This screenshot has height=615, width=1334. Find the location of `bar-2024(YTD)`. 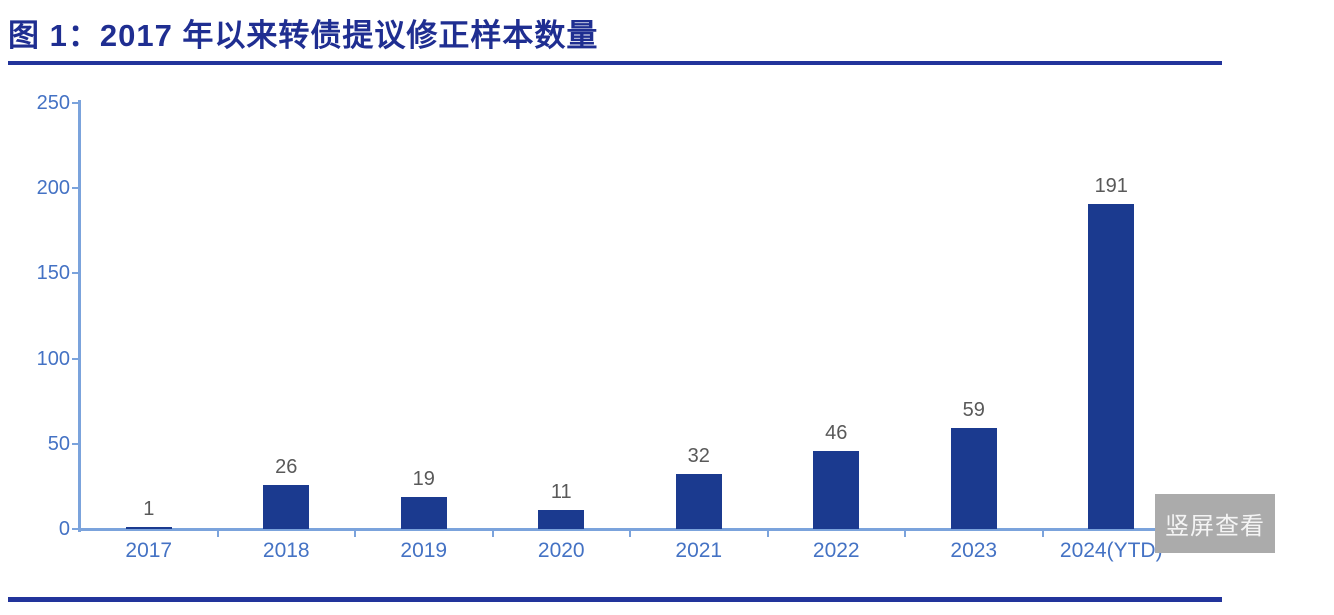

bar-2024(YTD) is located at coordinates (1111, 366).